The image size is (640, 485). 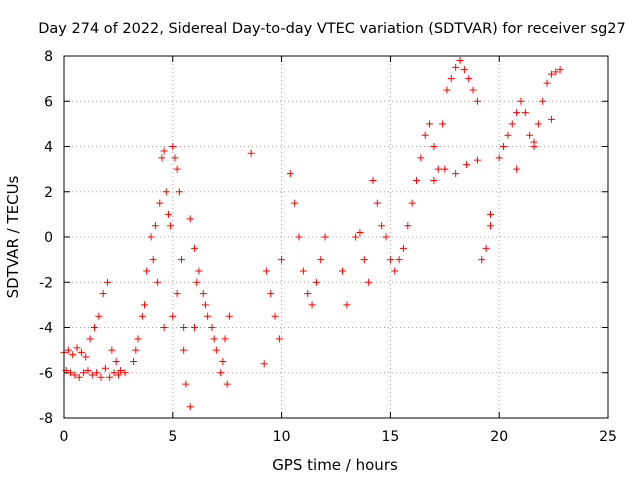 What do you see at coordinates (46, 329) in the screenshot?
I see `y-tick-label: -4` at bounding box center [46, 329].